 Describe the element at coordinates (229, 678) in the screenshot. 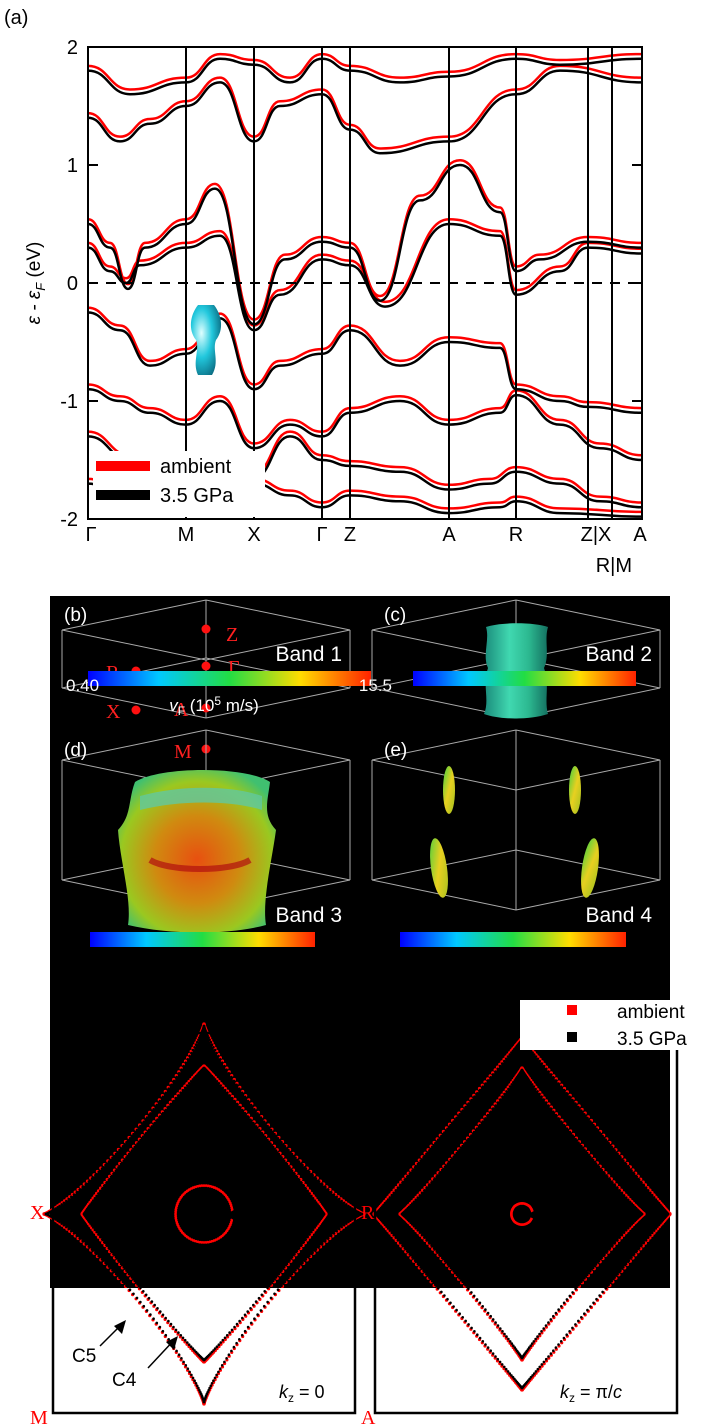

I see `colorbar` at that location.